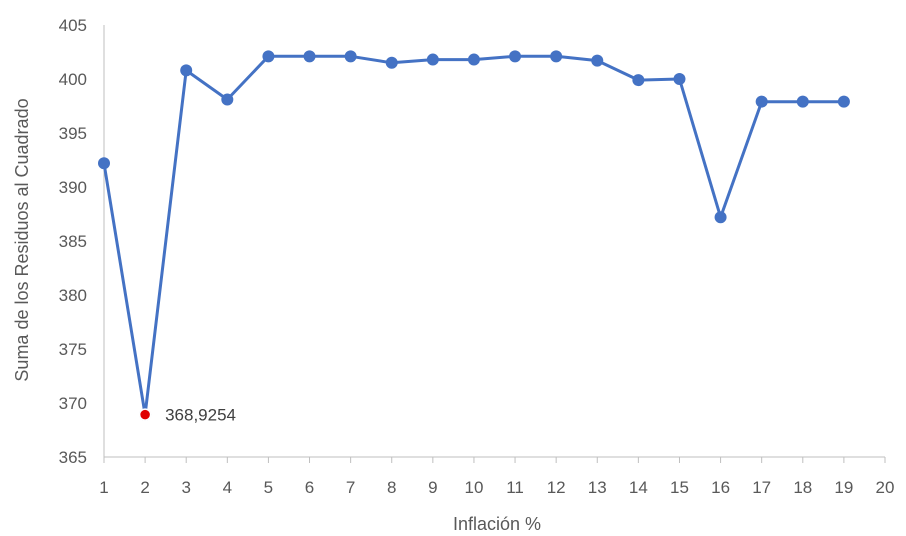 This screenshot has width=906, height=536. I want to click on x-tick-label: 2, so click(144, 487).